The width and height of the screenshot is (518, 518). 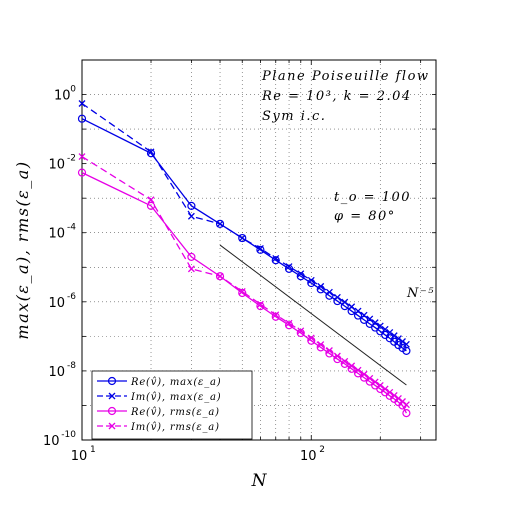 I want to click on legend-label: Re(v̂), rms(ε_a), so click(x=175, y=412).